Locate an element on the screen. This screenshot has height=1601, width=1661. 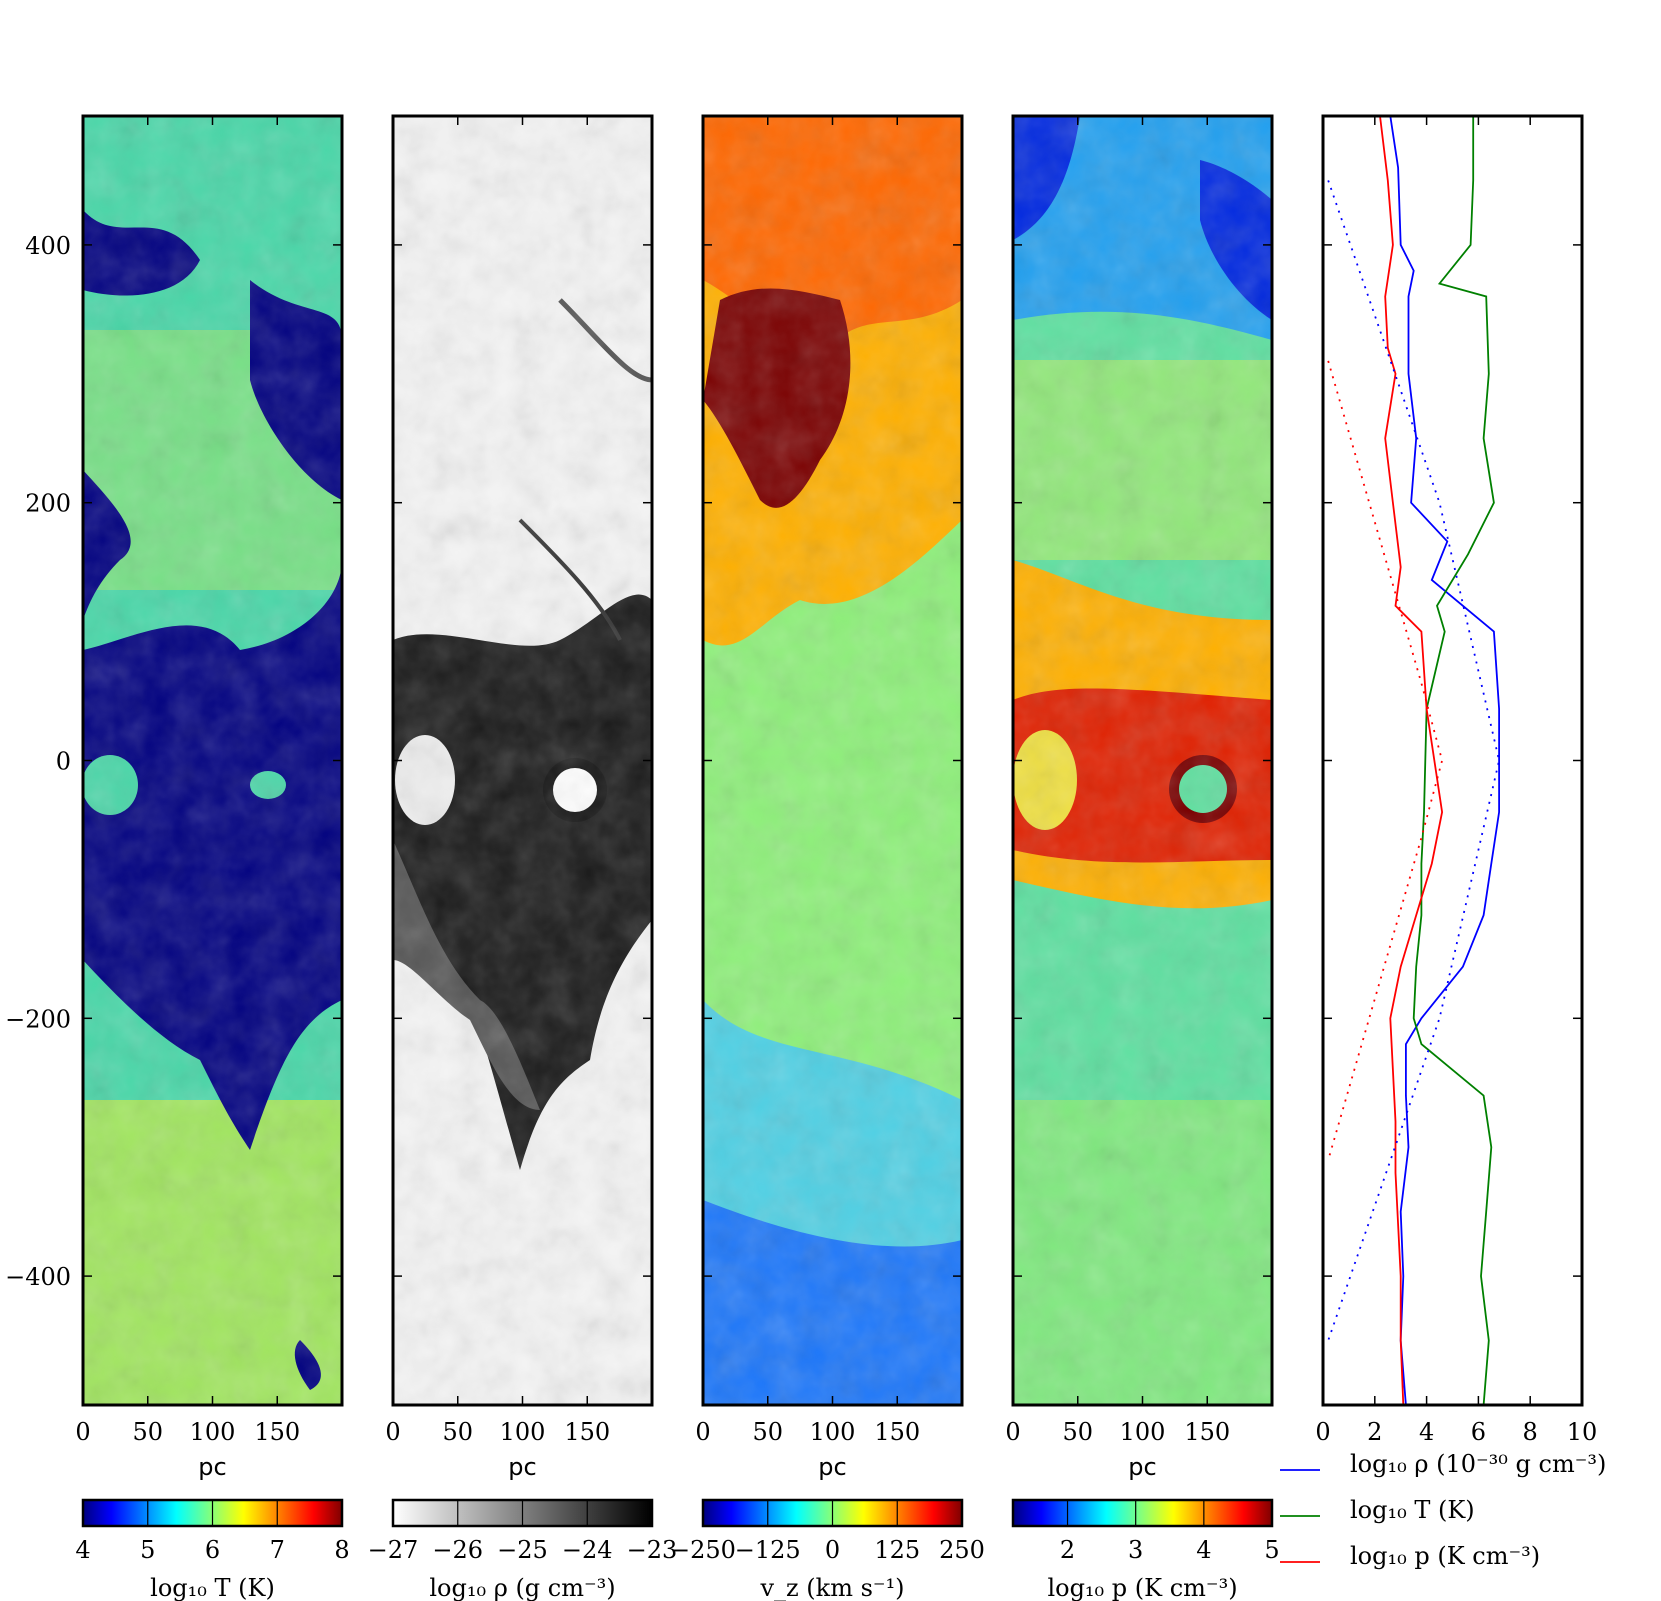
colorbar-label: log₁₀ p (K cm⁻³) is located at coordinates (1142, 1587).